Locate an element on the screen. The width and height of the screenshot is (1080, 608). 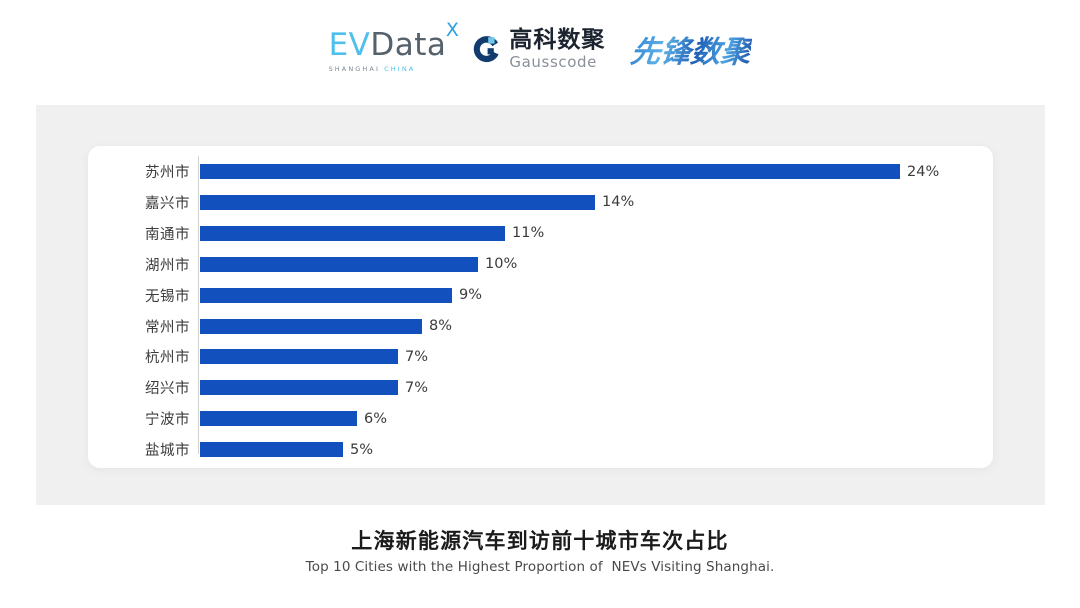
evdata-x-superscript-icon: X is located at coordinates (452, 29).